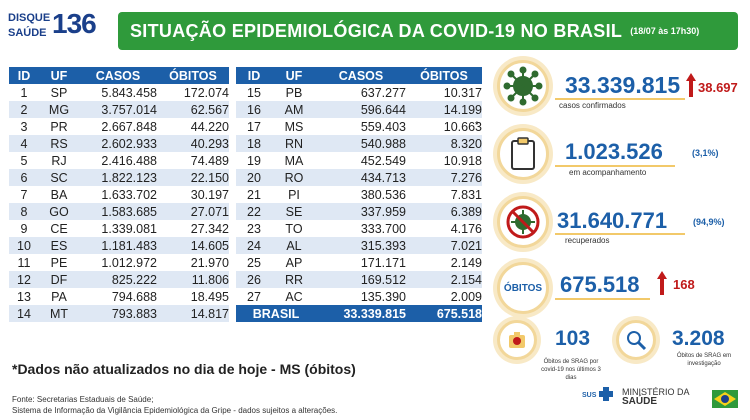 The height and width of the screenshot is (420, 750). I want to click on state-deaths-cell: 2.149, so click(466, 262).